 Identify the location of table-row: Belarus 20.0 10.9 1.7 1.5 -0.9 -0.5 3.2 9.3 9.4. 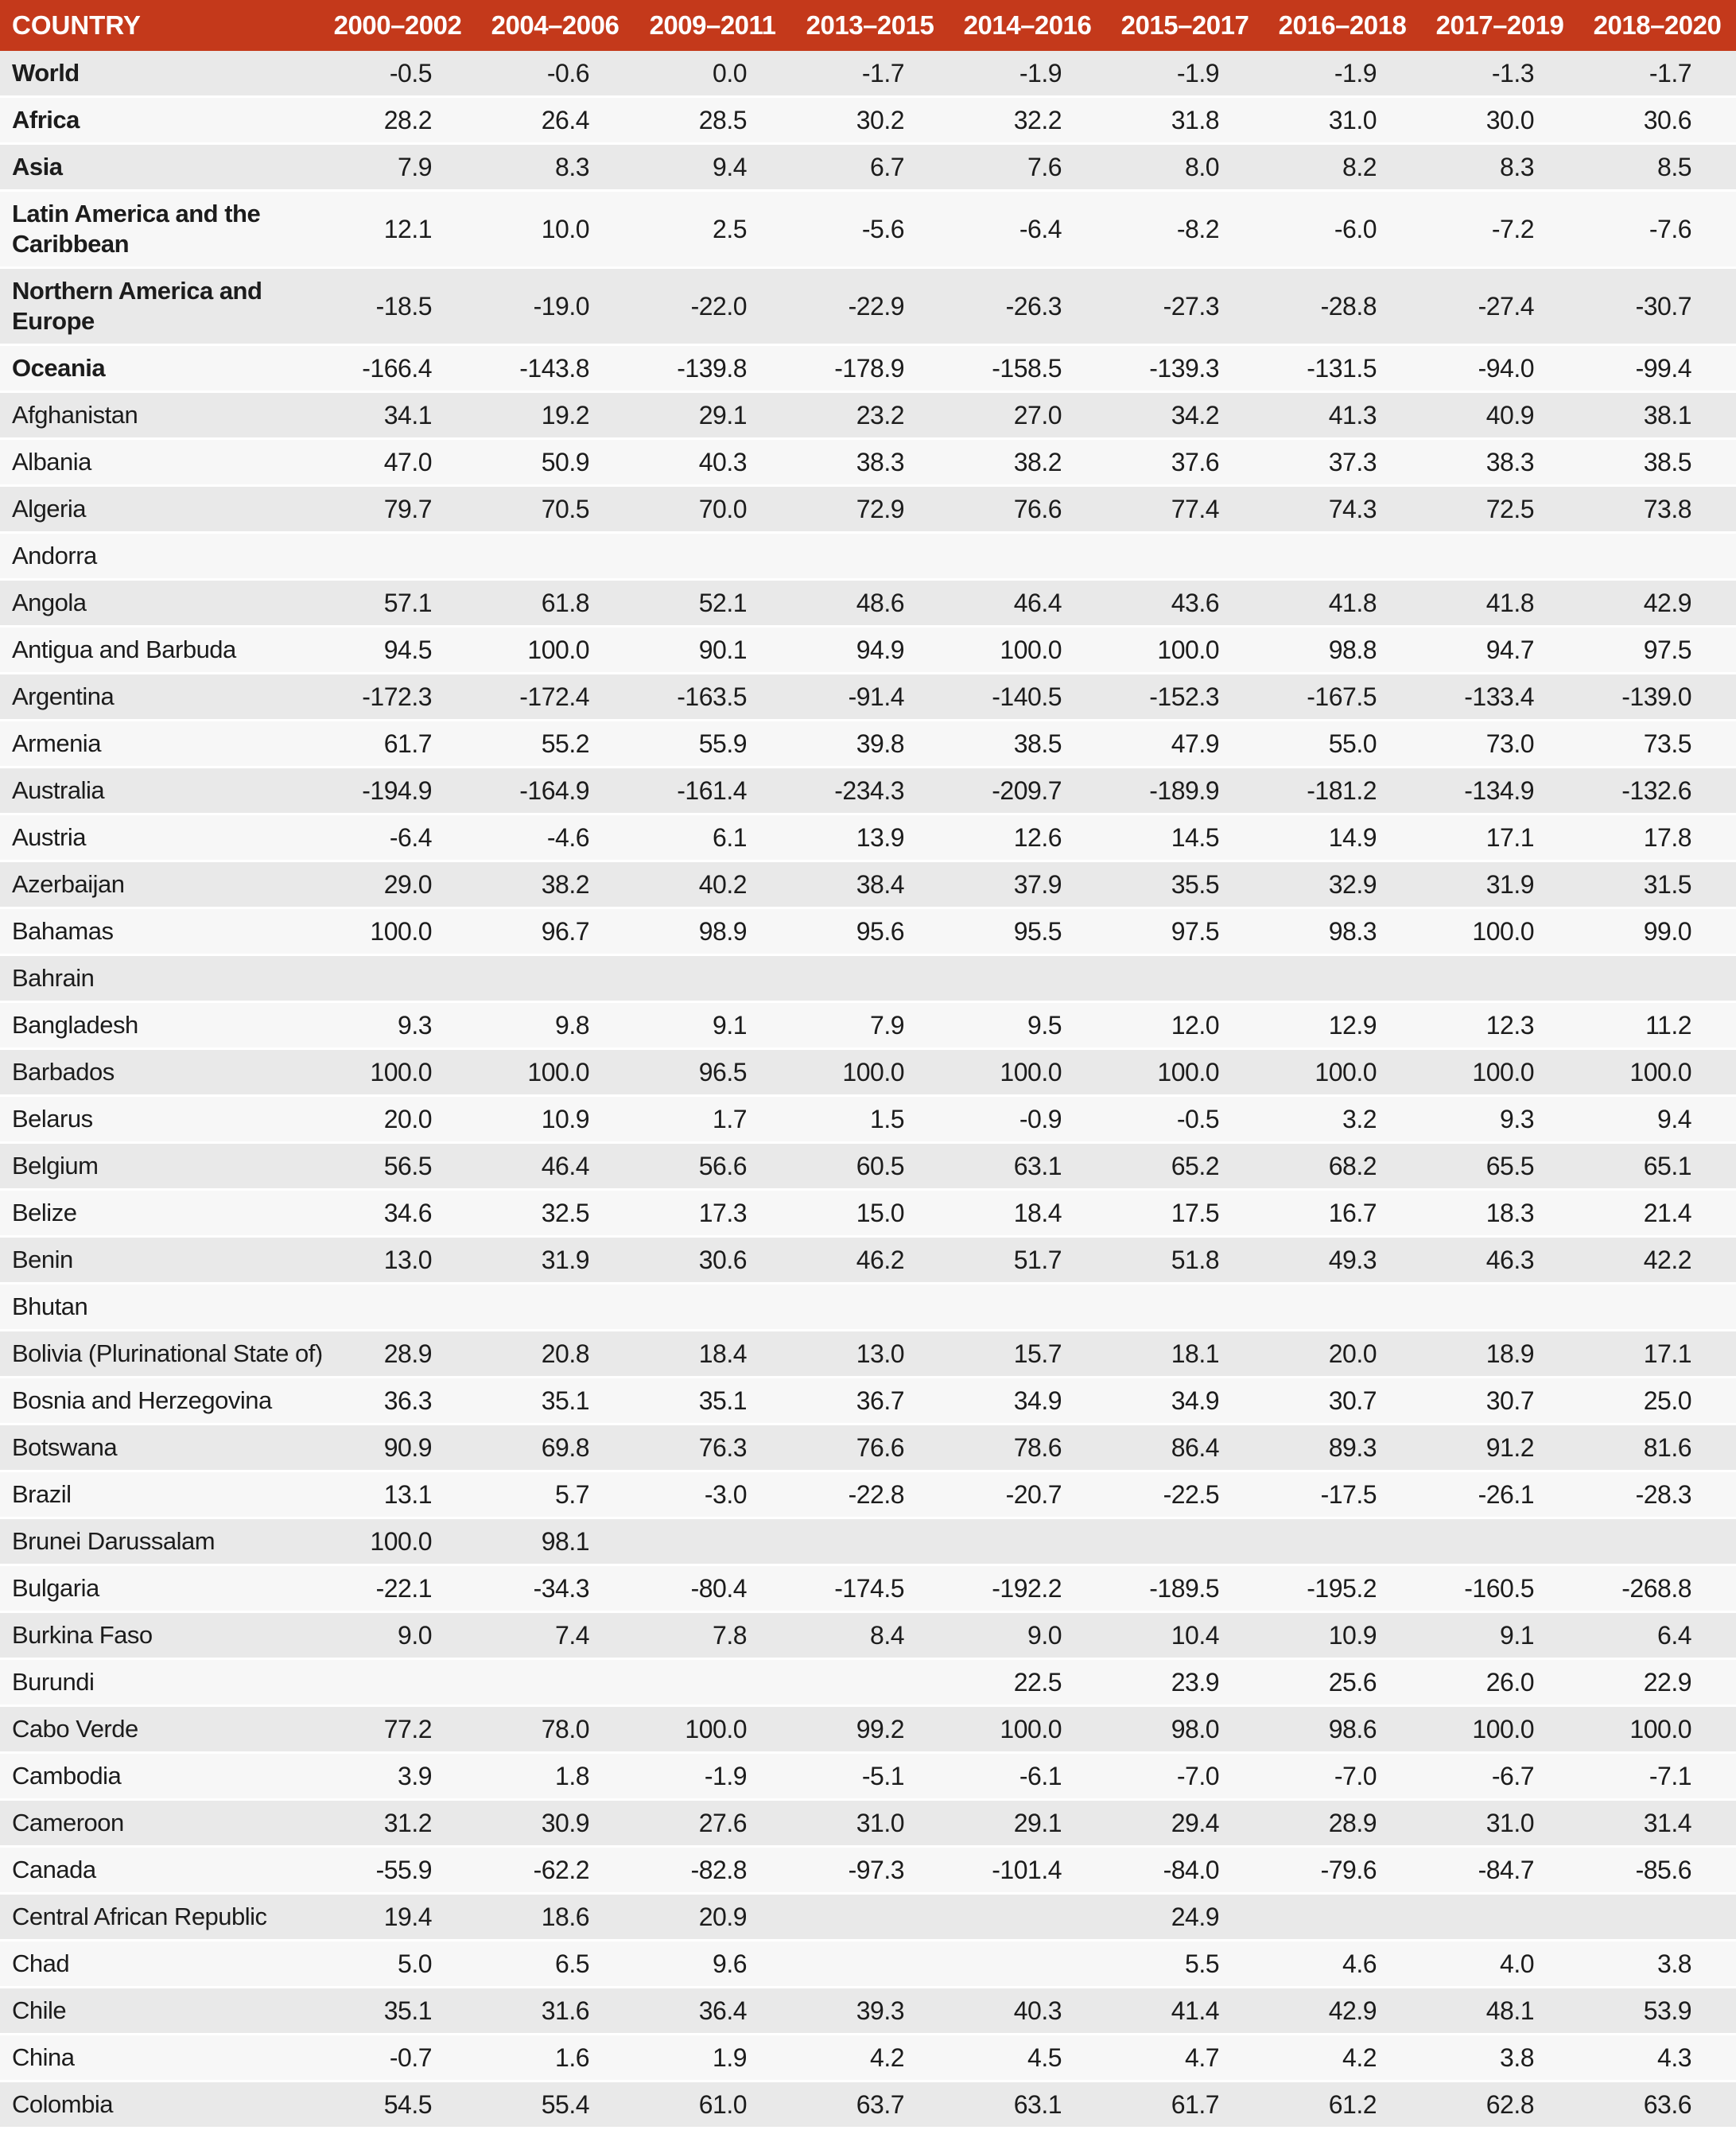
(868, 1119).